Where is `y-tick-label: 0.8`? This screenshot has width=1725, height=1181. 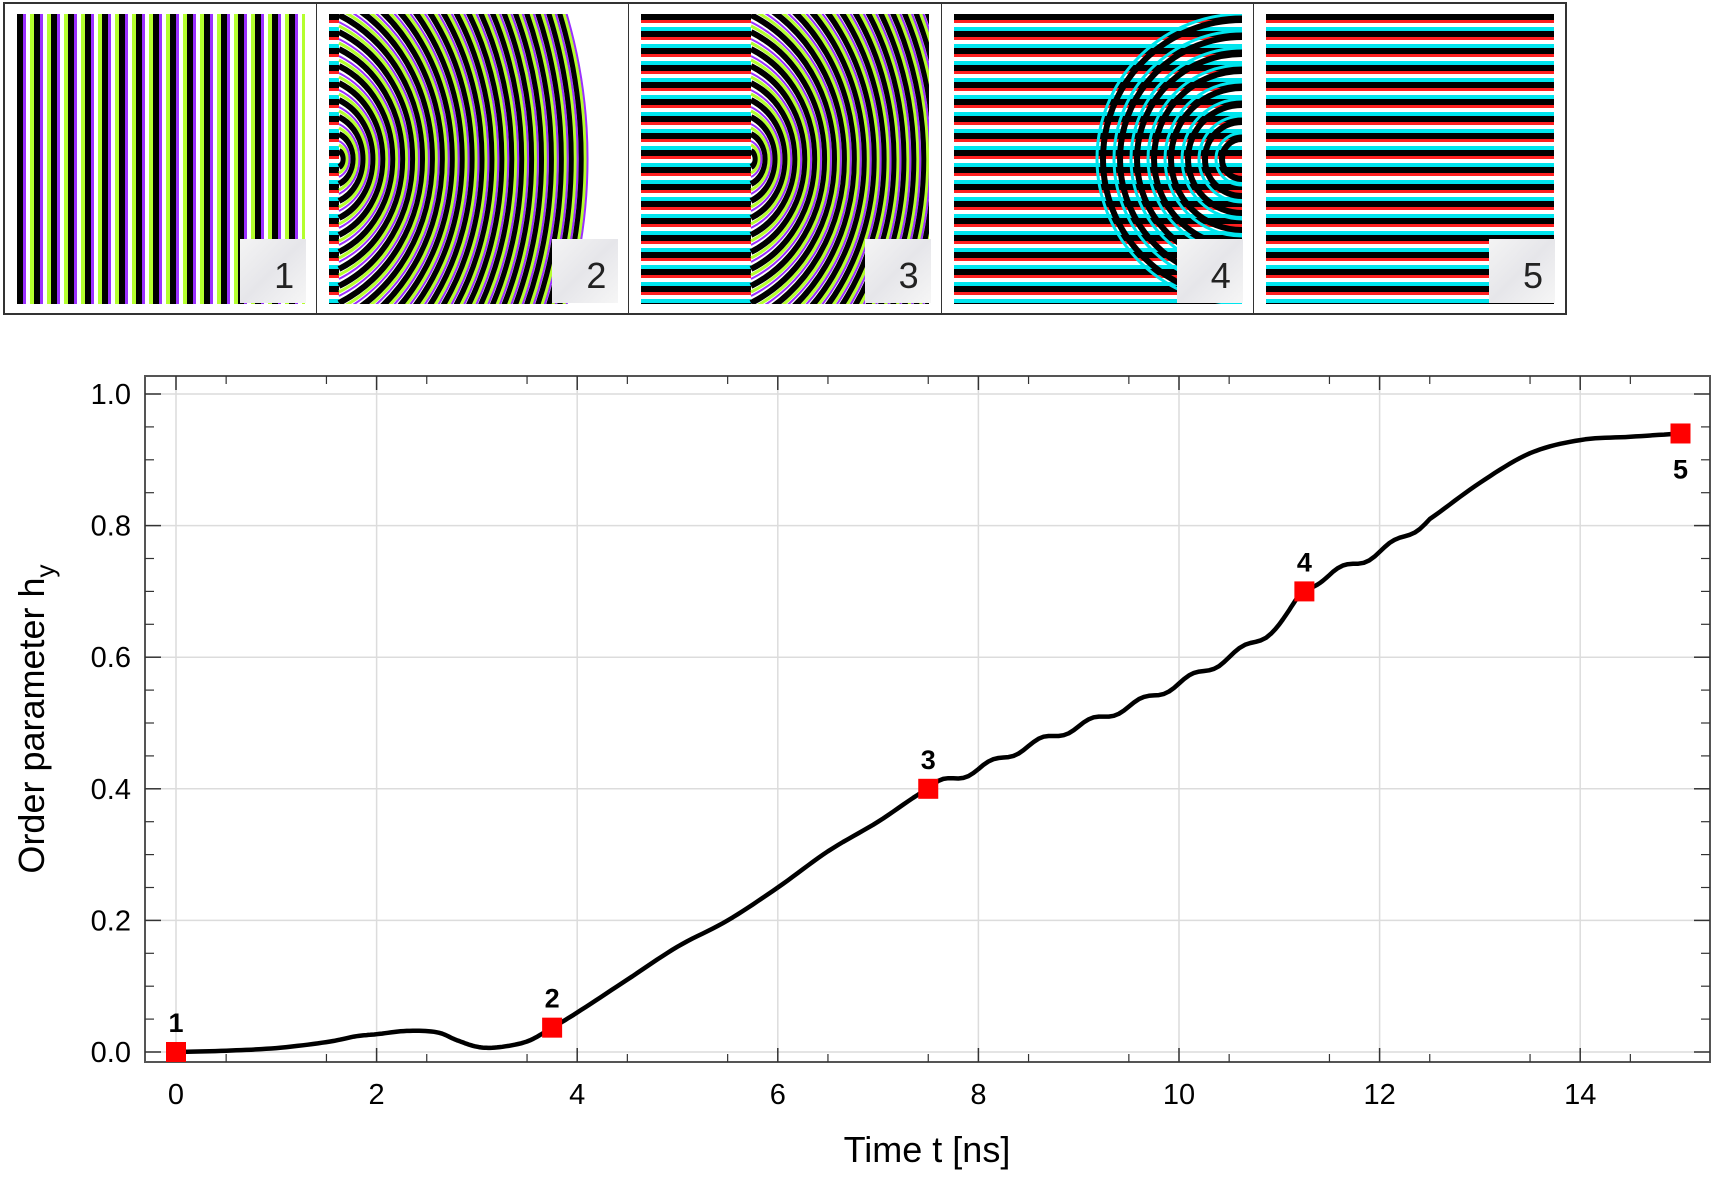
y-tick-label: 0.8 is located at coordinates (111, 527).